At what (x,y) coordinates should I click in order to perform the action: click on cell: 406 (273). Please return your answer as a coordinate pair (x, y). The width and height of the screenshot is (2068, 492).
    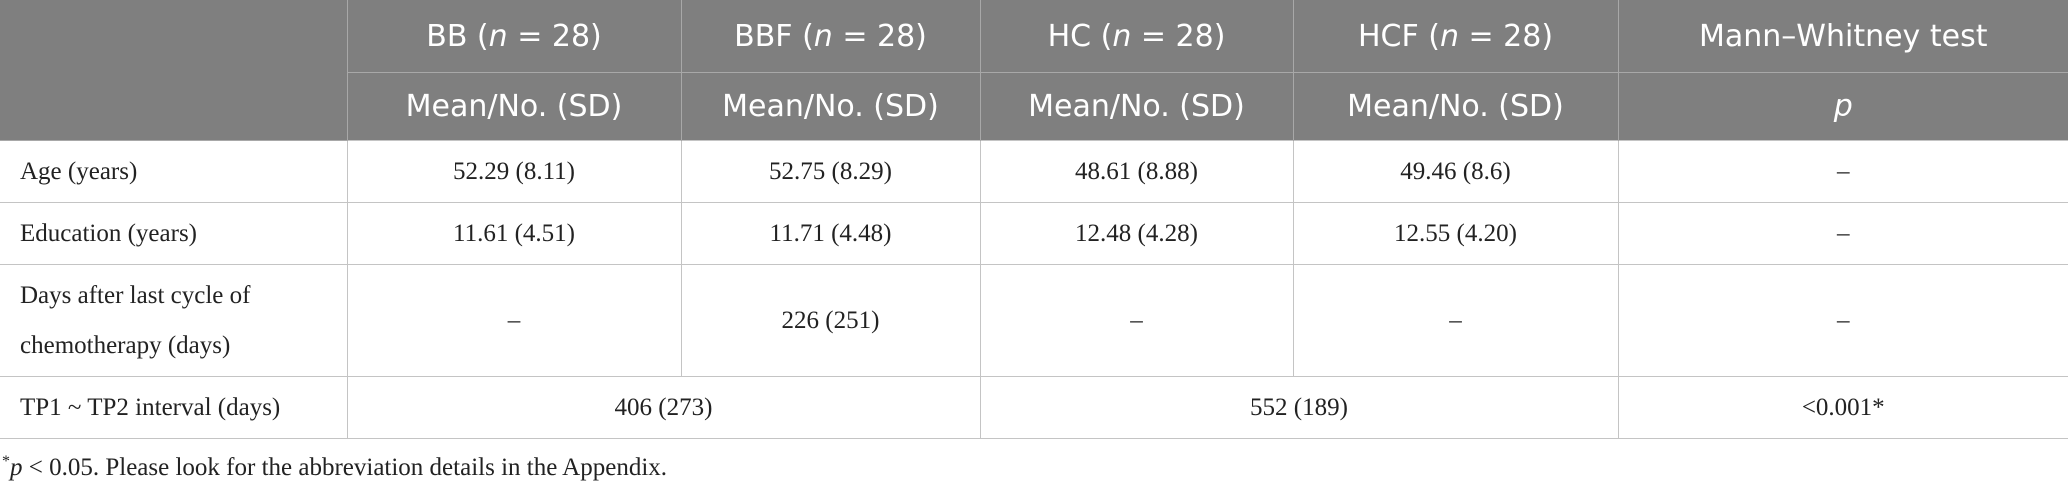
    Looking at the image, I should click on (663, 407).